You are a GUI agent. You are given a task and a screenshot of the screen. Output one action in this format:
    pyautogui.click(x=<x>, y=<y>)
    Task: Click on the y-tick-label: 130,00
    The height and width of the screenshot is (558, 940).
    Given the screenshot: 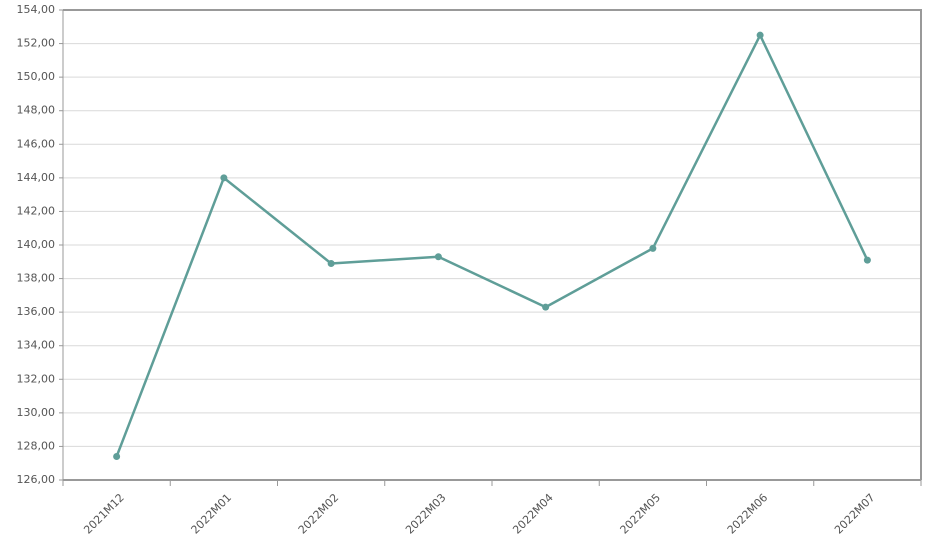 What is the action you would take?
    pyautogui.click(x=36, y=412)
    